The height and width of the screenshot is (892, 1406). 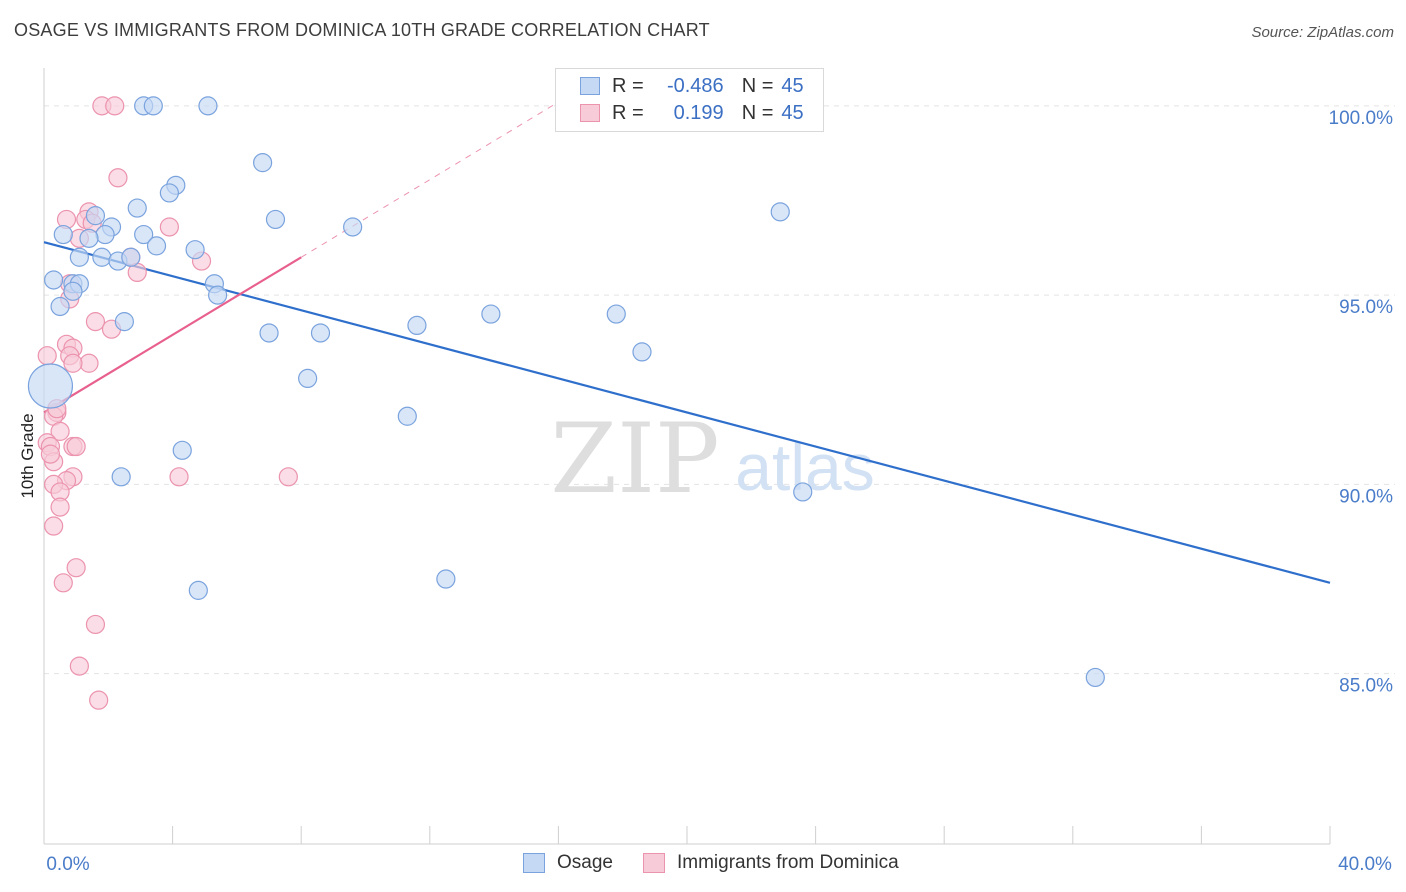 What do you see at coordinates (1366, 307) in the screenshot?
I see `y-tick-label: 95.0%` at bounding box center [1366, 307].